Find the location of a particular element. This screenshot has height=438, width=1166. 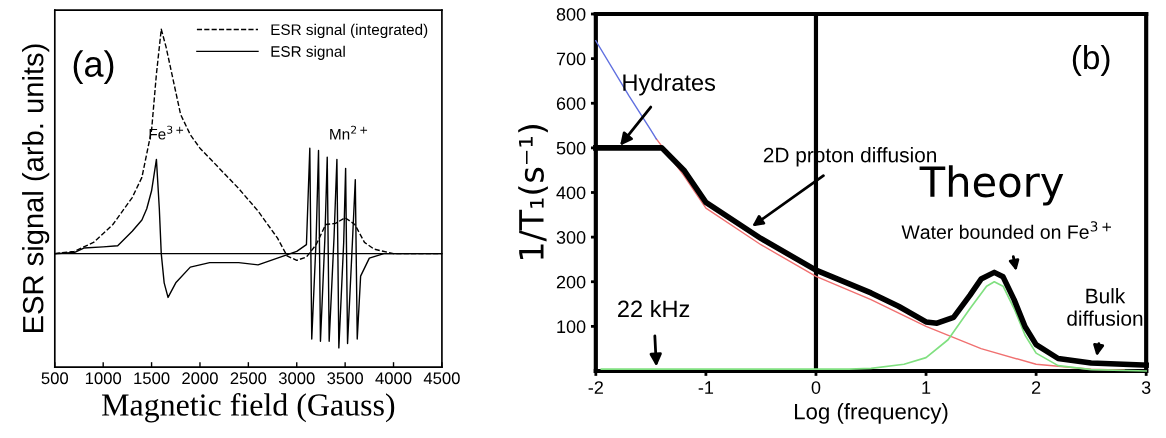

y-tick-label: 200 is located at coordinates (571, 282).